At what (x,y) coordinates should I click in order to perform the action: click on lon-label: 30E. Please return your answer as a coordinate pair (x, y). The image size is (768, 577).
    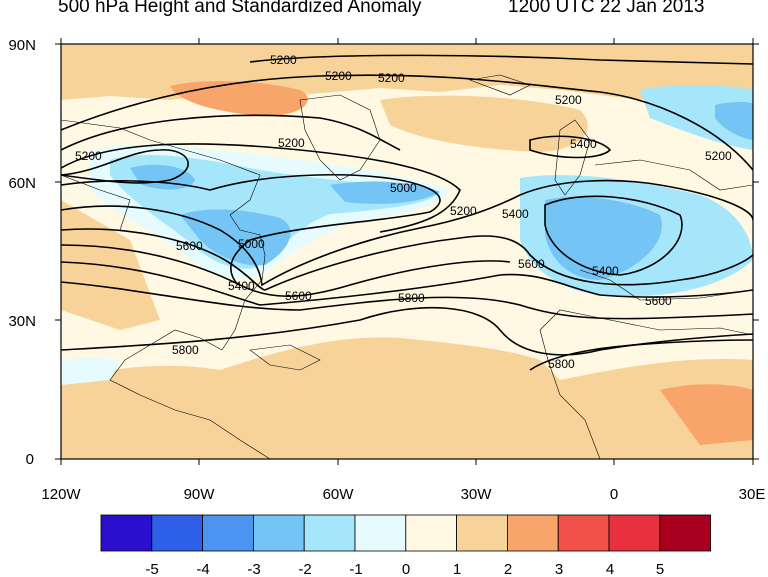
    Looking at the image, I should click on (752, 494).